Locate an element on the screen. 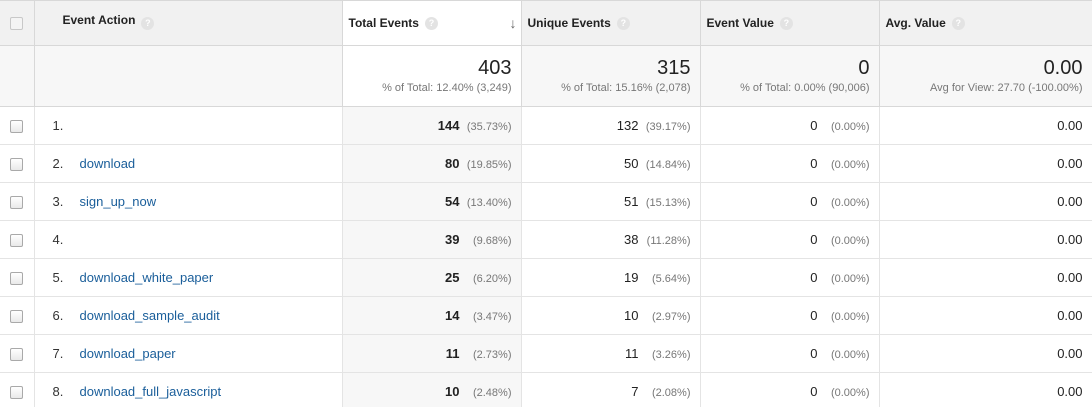 Image resolution: width=1092 pixels, height=407 pixels. unique-events-cell: 132 (39.17%) is located at coordinates (611, 125).